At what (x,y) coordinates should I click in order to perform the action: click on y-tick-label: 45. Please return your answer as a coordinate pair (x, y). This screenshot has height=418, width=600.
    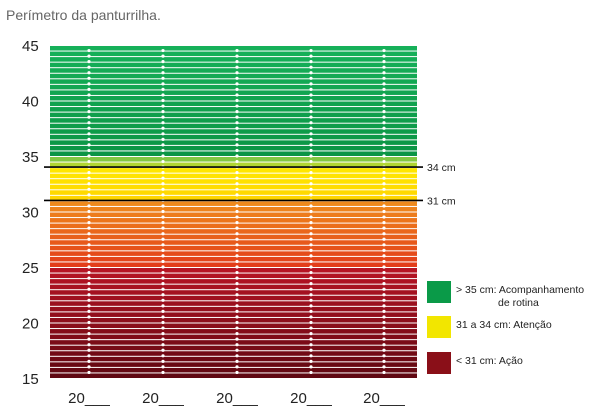
    Looking at the image, I should click on (30, 46).